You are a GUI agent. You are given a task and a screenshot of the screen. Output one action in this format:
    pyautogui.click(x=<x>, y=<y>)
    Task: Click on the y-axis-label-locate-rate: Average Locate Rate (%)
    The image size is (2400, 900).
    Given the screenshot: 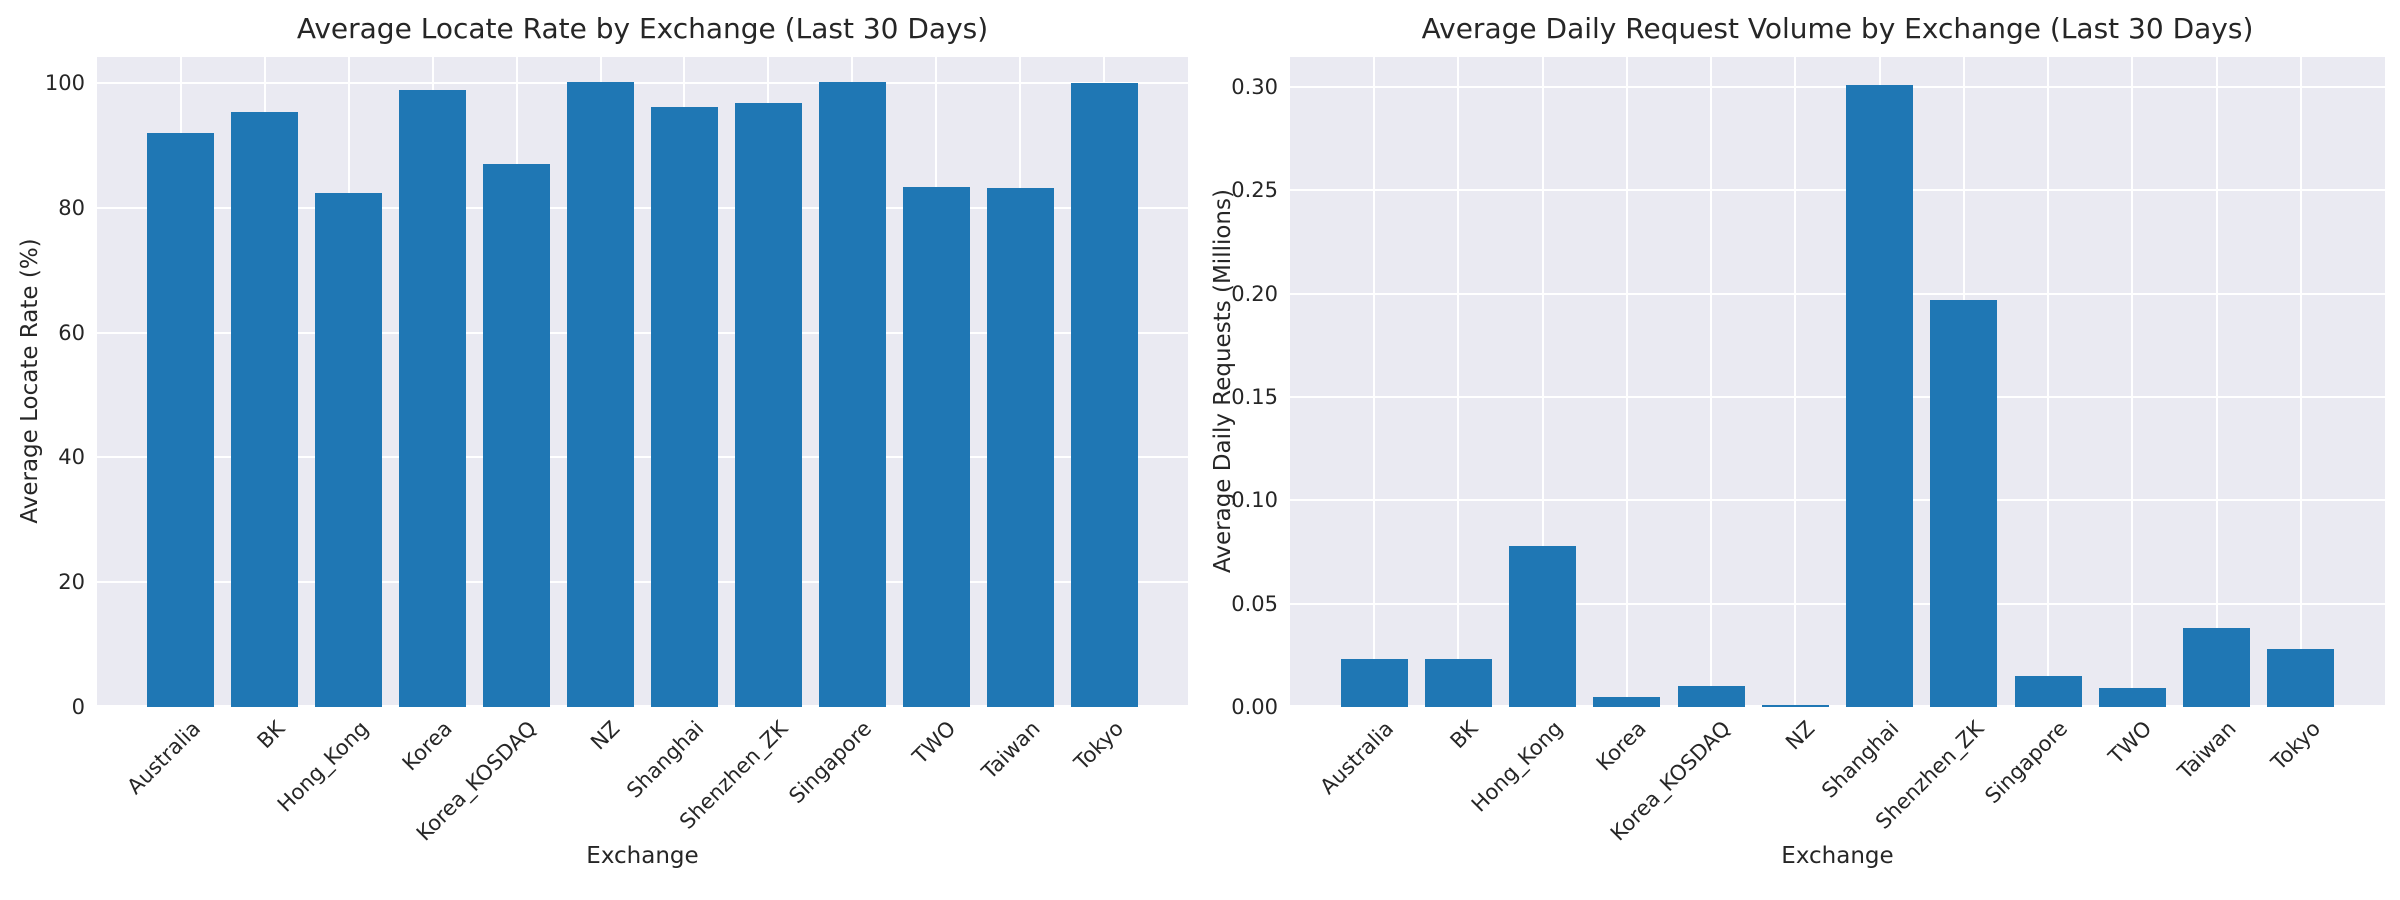 What is the action you would take?
    pyautogui.click(x=30, y=381)
    